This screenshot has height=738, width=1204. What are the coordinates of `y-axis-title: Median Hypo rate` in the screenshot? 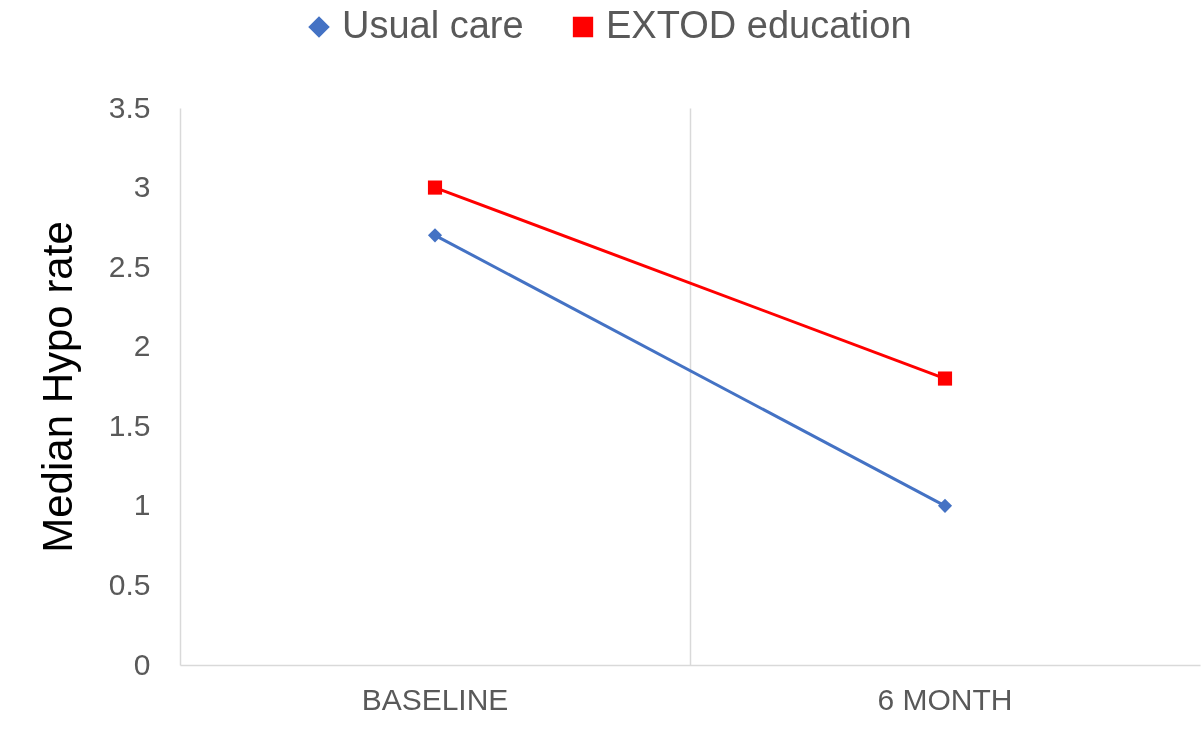 It's located at (57, 387).